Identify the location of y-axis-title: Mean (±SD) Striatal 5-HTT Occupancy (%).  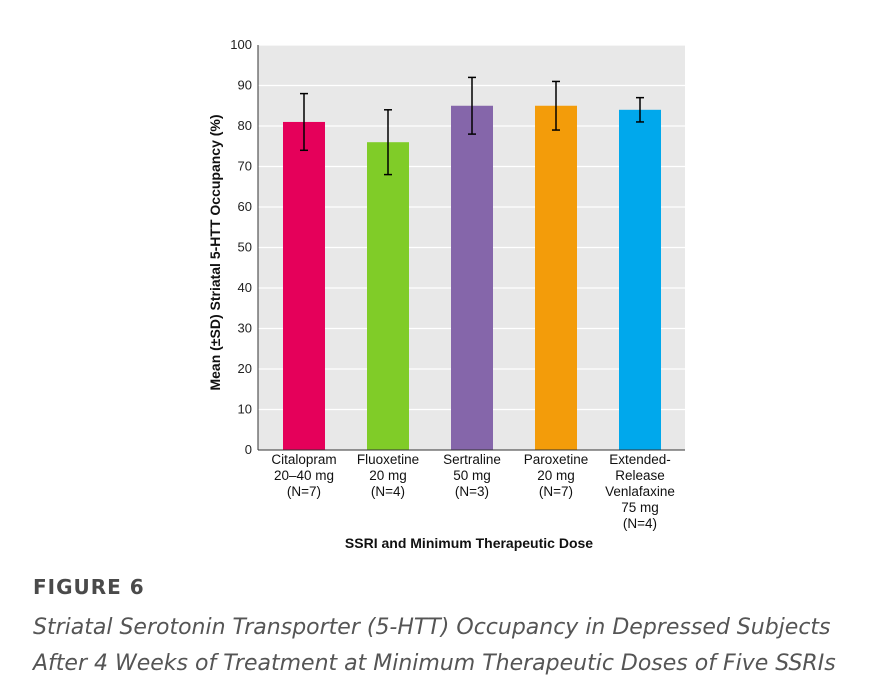
(215, 252).